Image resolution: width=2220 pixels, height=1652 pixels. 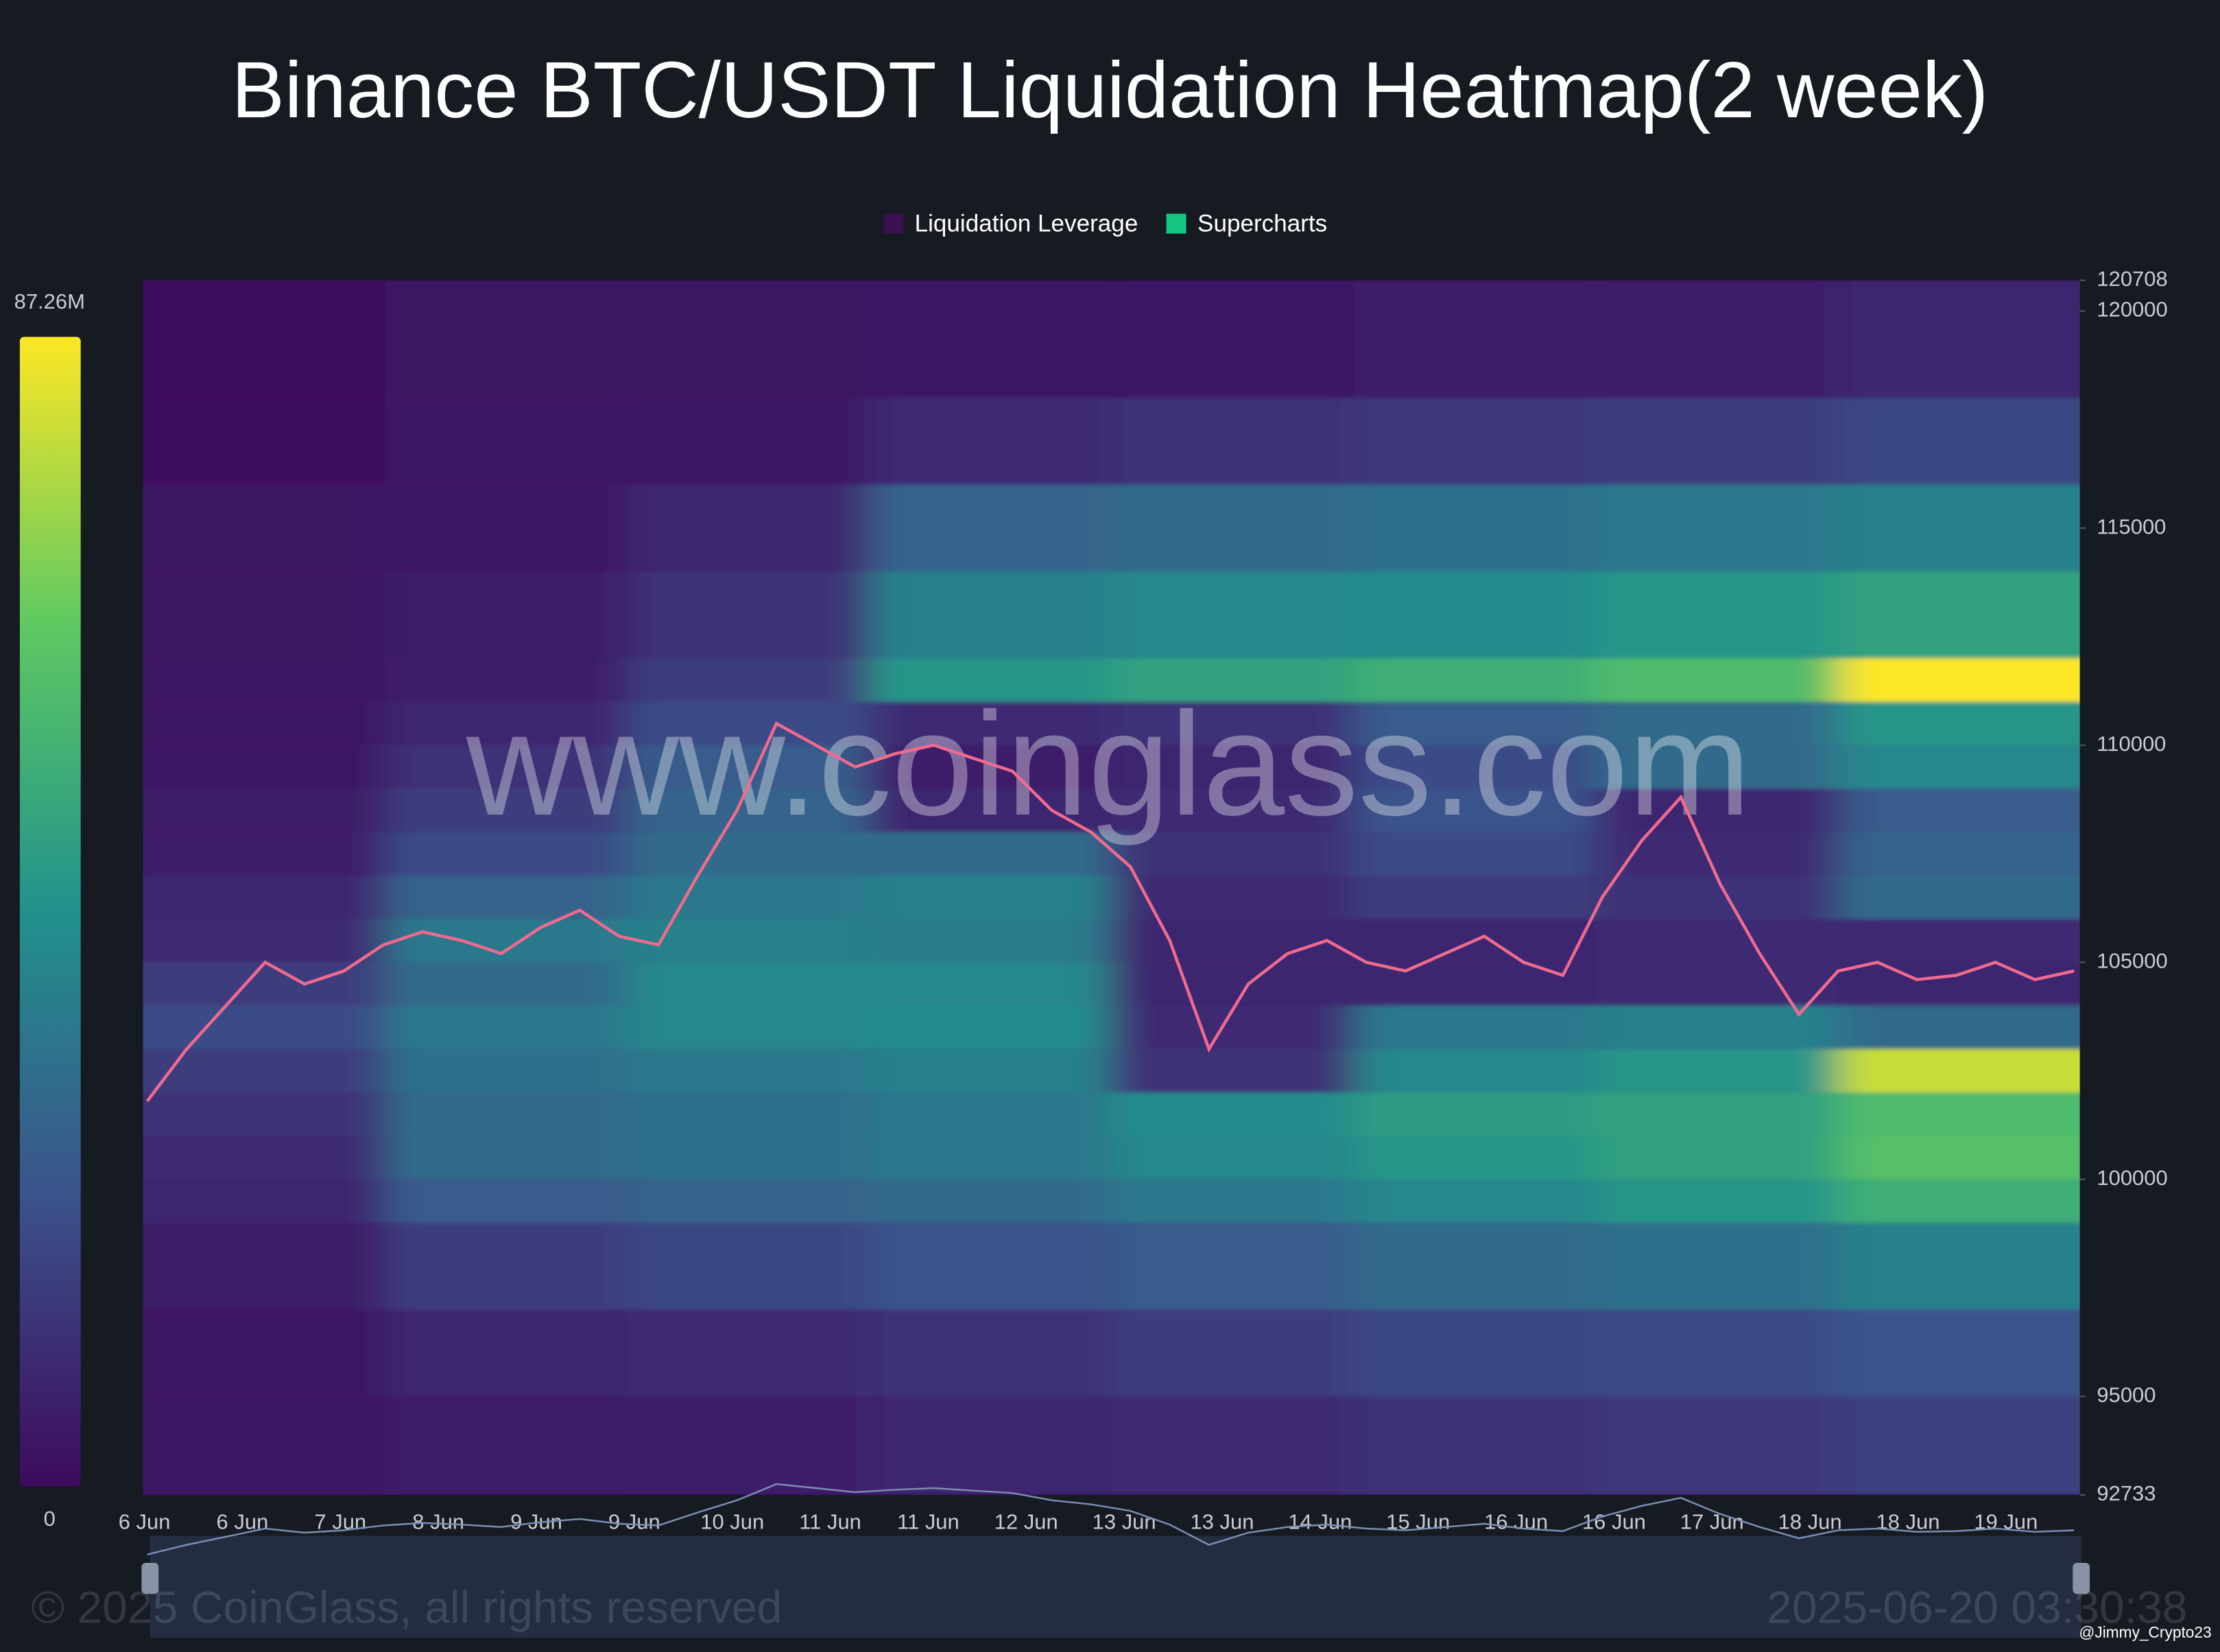 I want to click on x-tick-label: 18 Jun, so click(x=1810, y=1521).